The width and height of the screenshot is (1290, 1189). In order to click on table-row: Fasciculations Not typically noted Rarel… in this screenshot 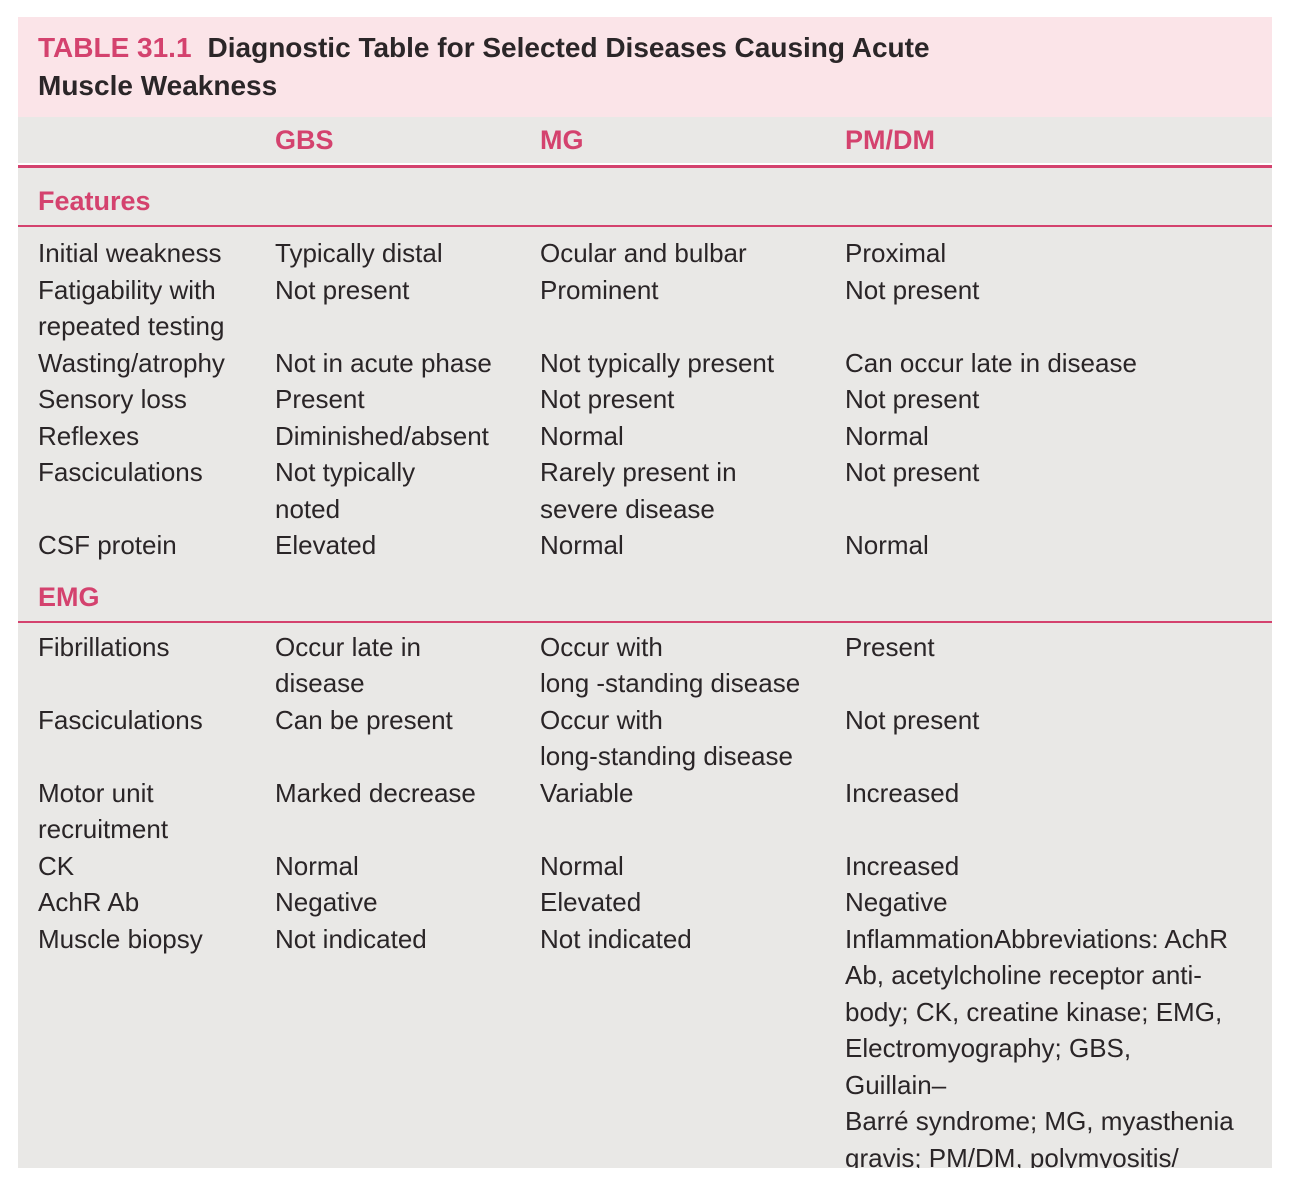, I will do `click(643, 490)`.